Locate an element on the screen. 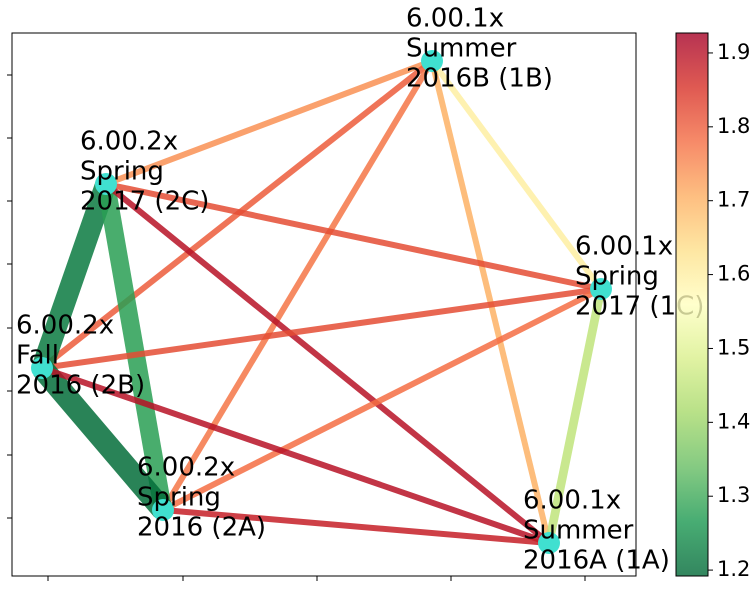 The width and height of the screenshot is (751, 589). colorbar-tick-label: 1.9 is located at coordinates (733, 52).